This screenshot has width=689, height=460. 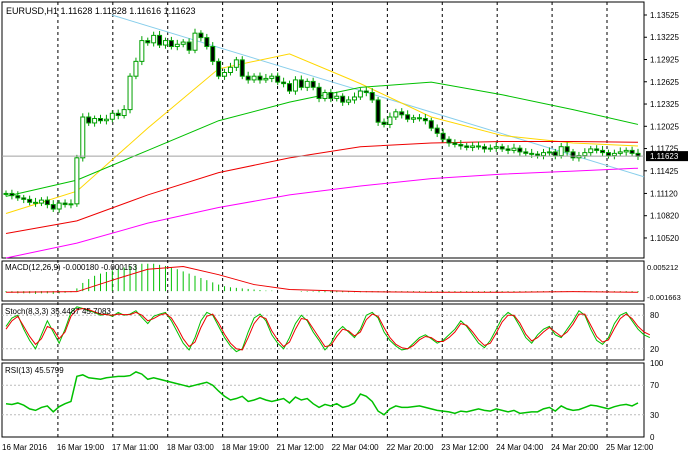 I want to click on macd-axis: 0.005212 -0.001663, so click(x=664, y=282).